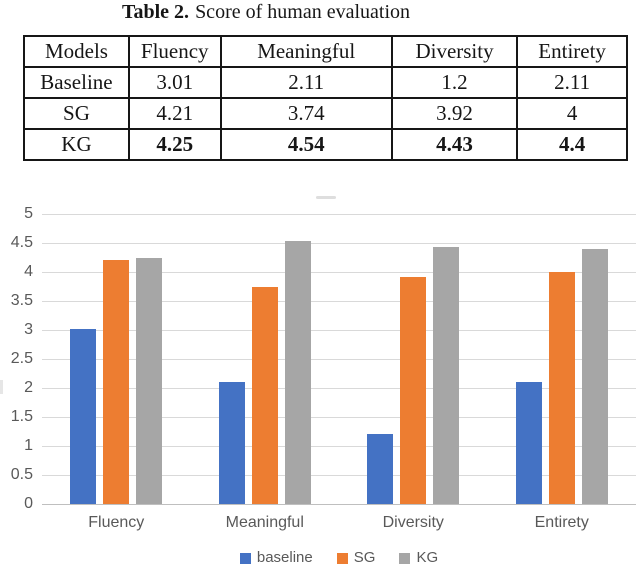  I want to click on row-baseline-label: Baseline, so click(76, 82).